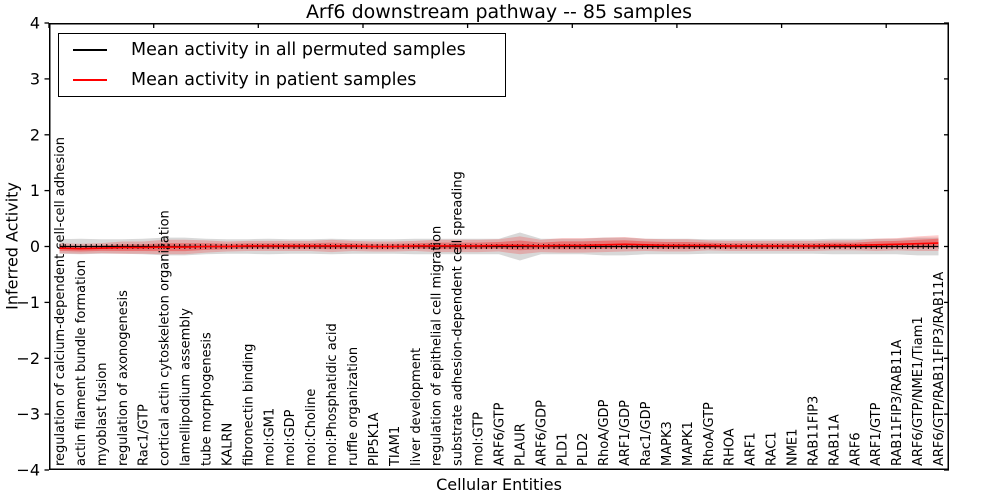 The height and width of the screenshot is (500, 1000). I want to click on x-category-label: PLD2, so click(583, 449).